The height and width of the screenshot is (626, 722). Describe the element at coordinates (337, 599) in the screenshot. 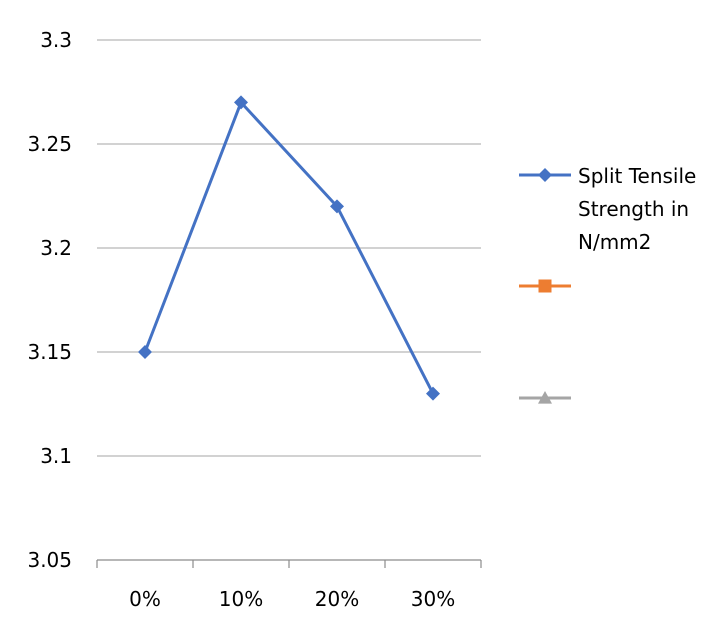

I see `x-tick-label: 20%` at that location.